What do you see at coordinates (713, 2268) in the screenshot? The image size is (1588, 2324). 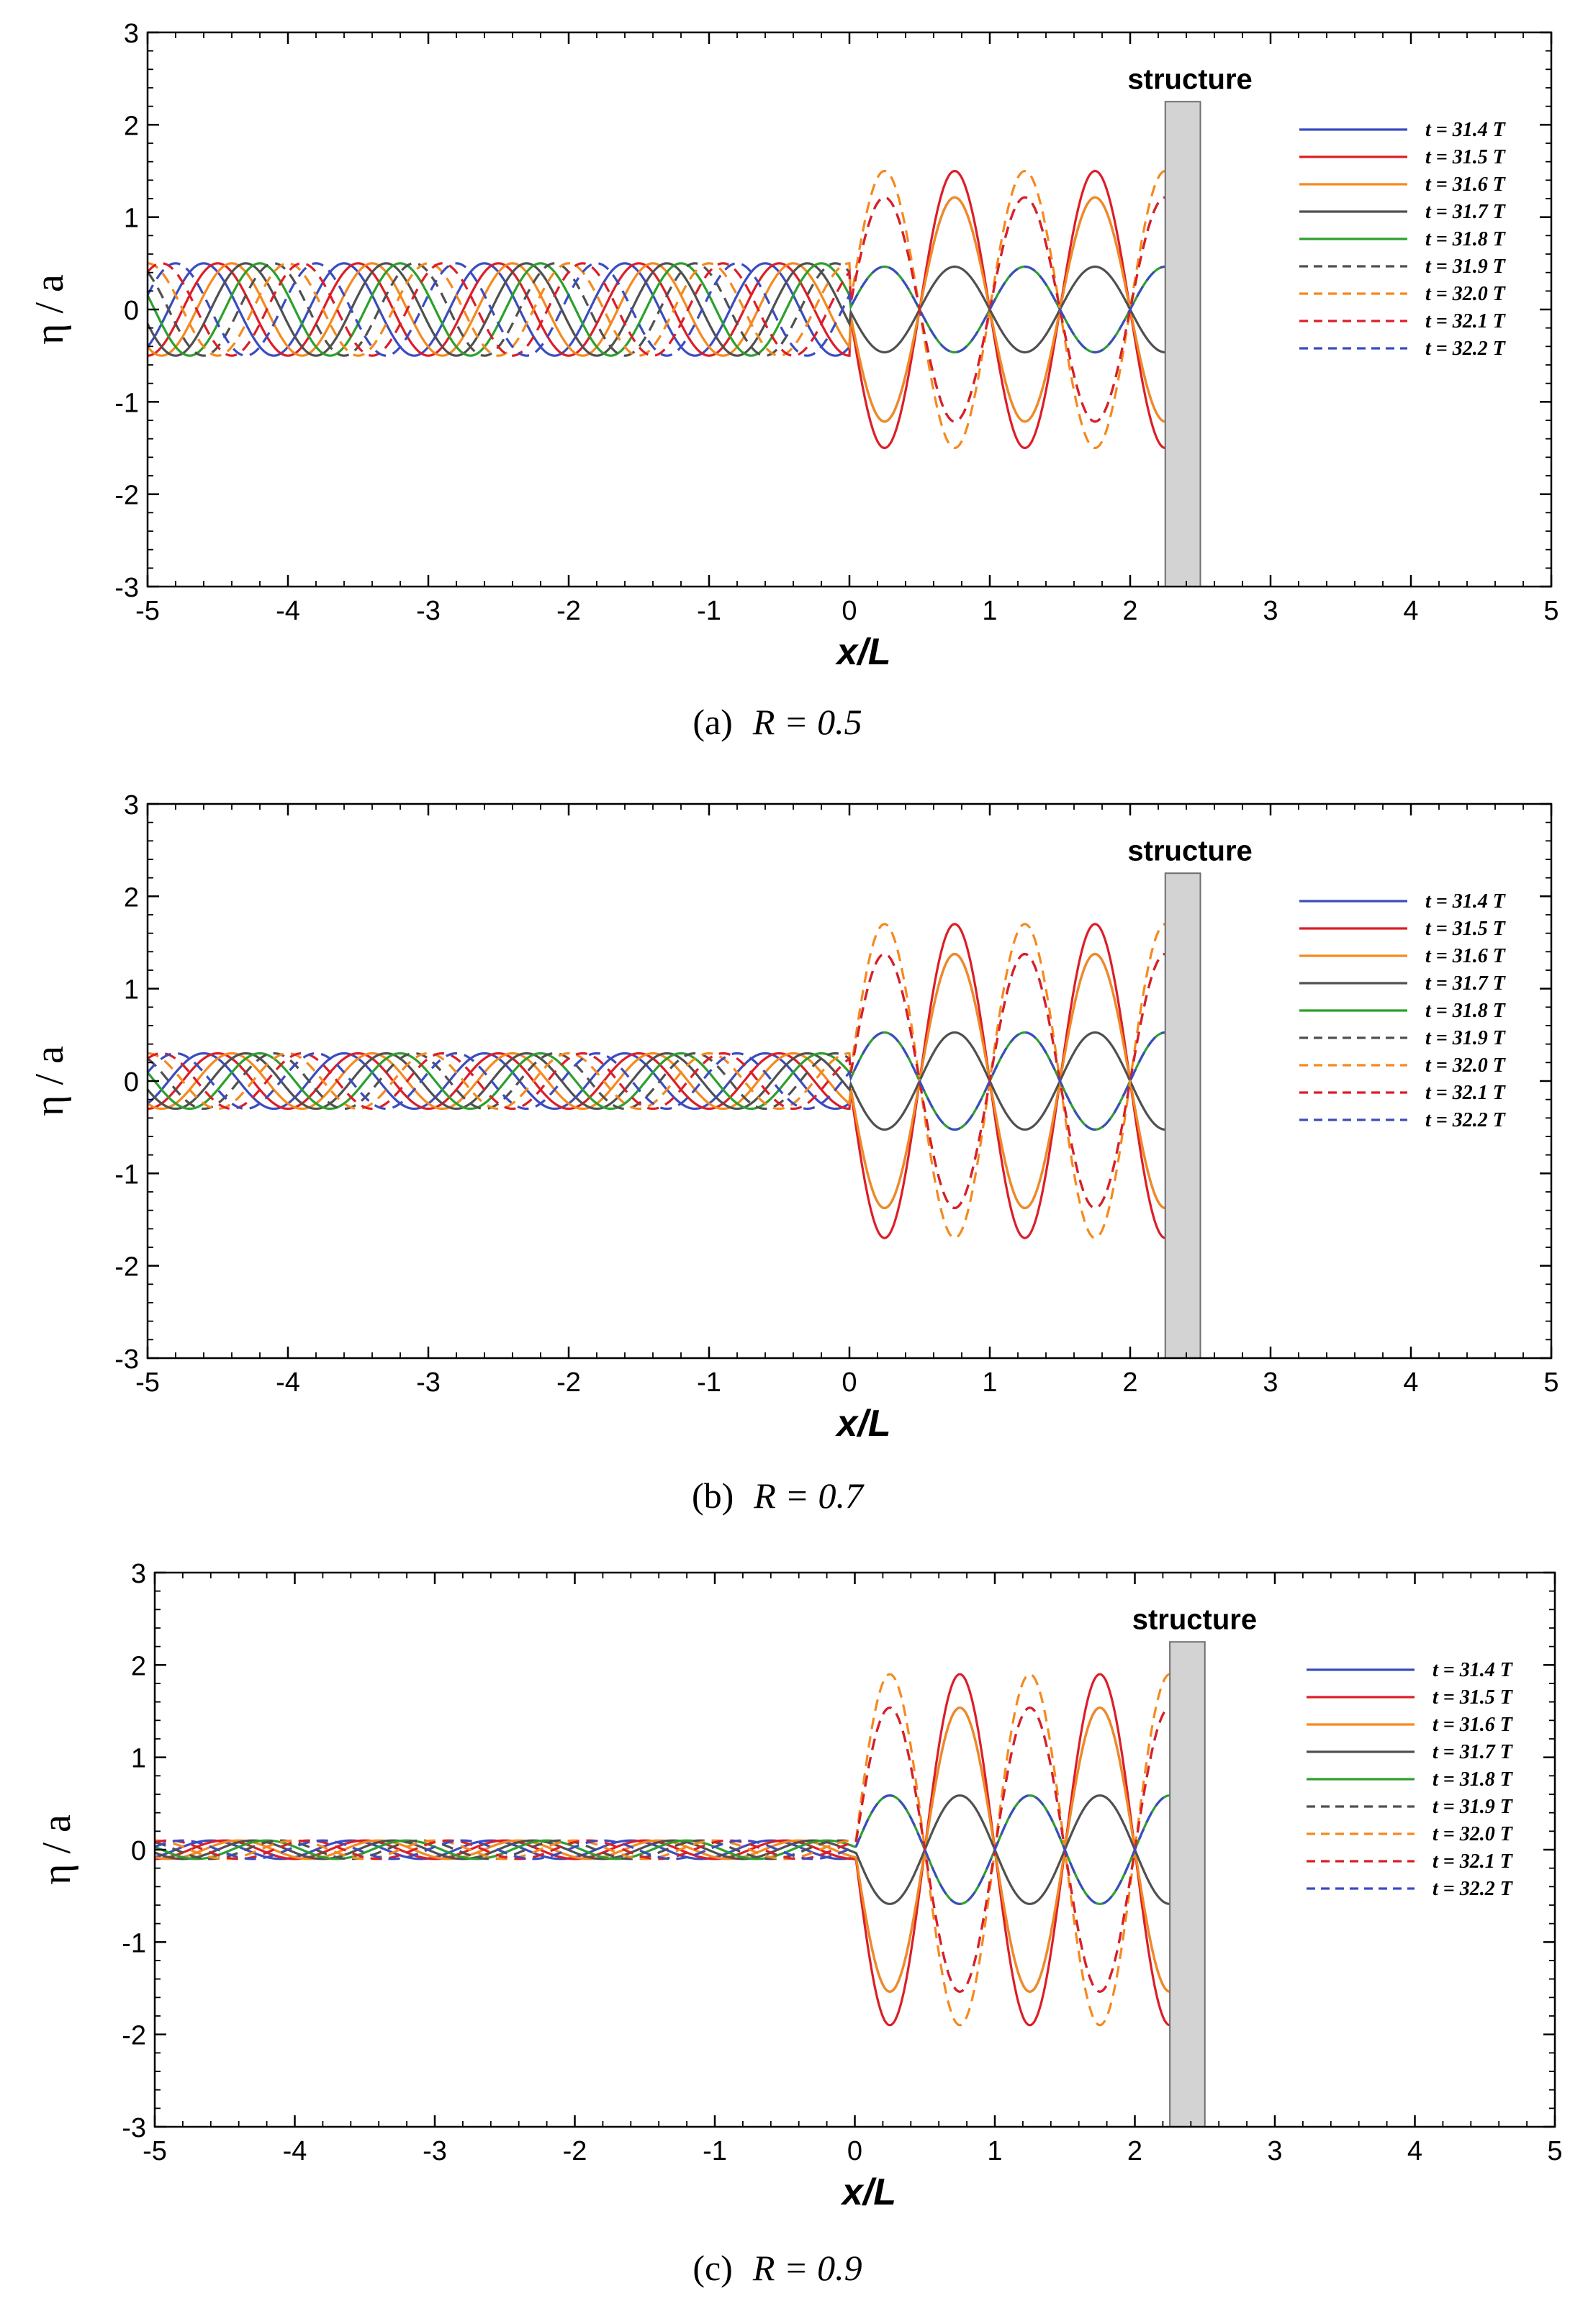 I see `caption-prefix: (c)` at bounding box center [713, 2268].